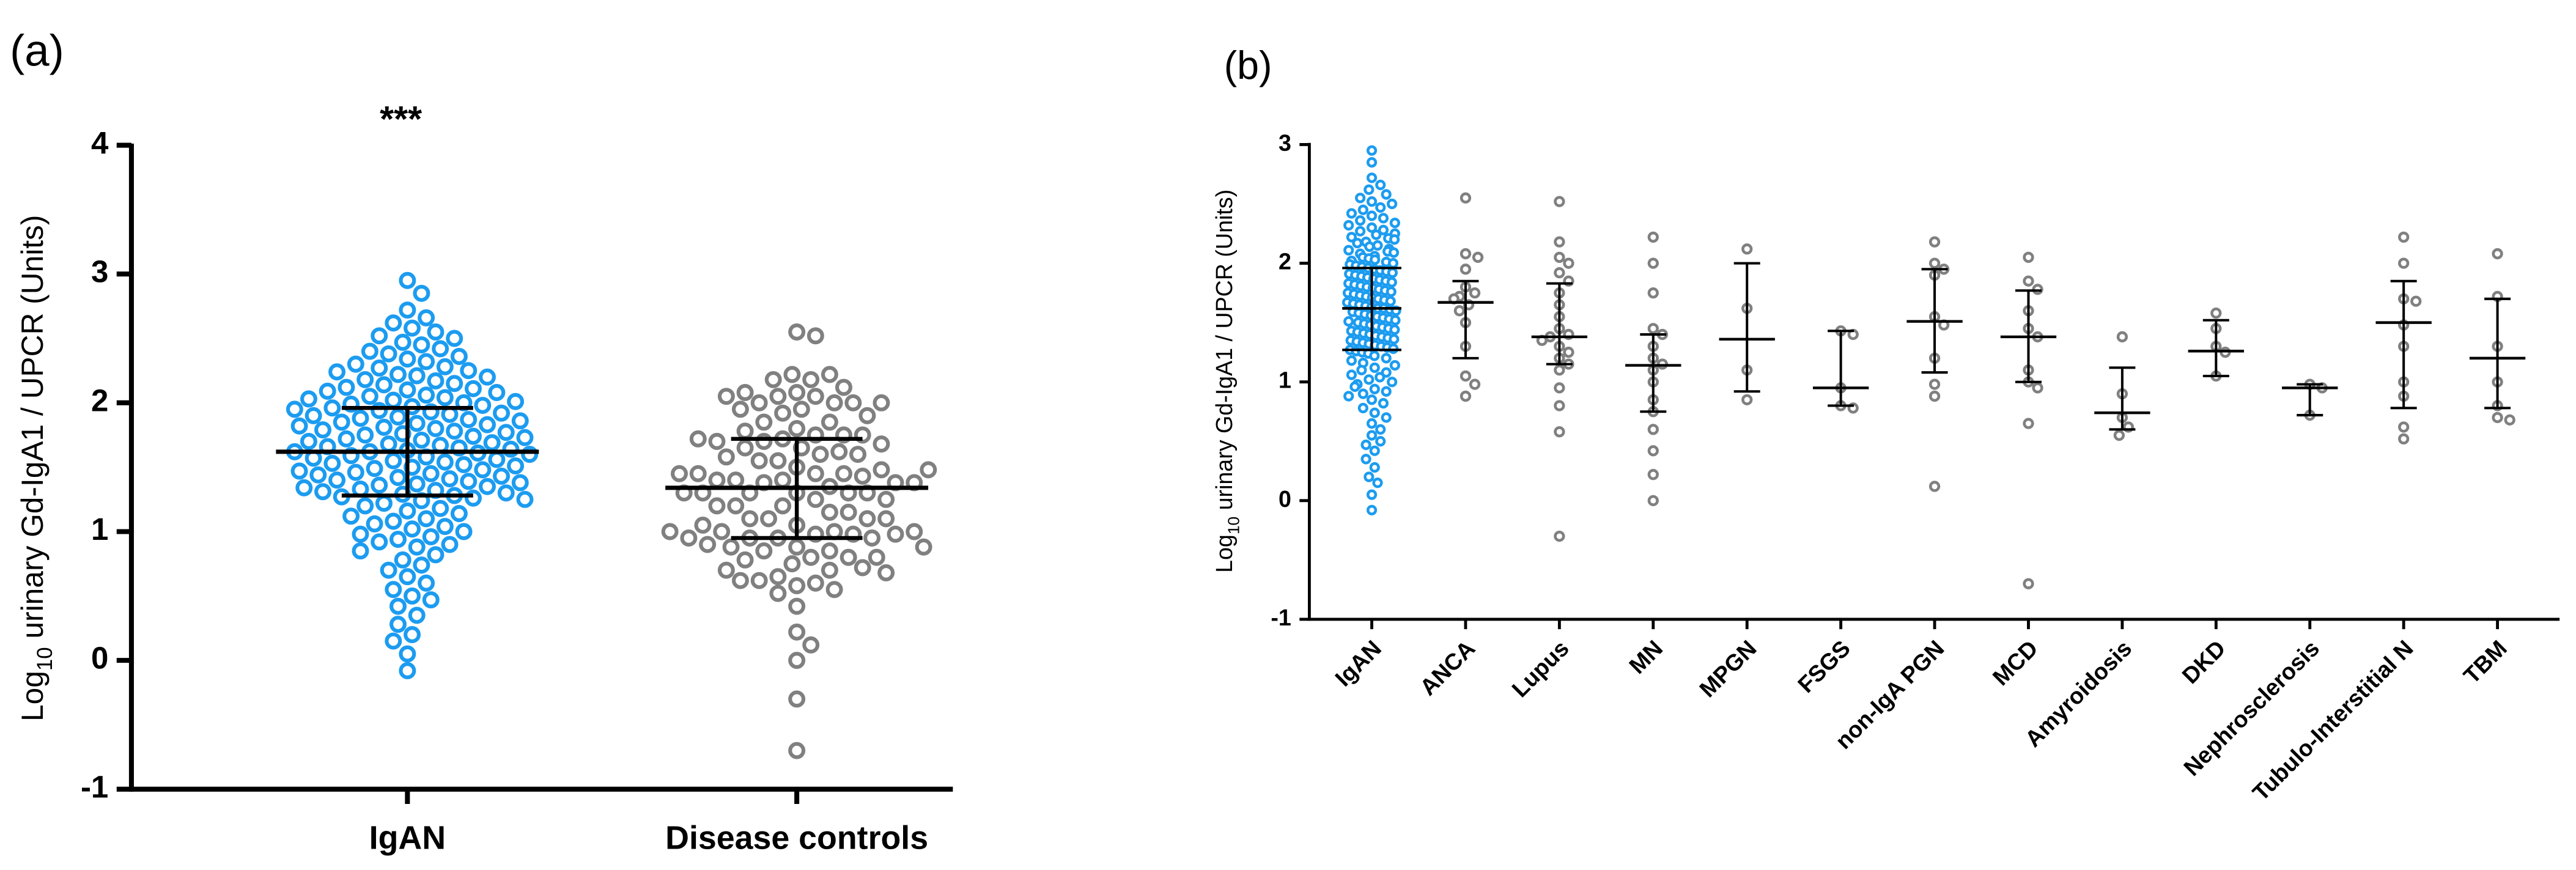 This screenshot has width=2576, height=870. I want to click on y-tick-label: 3, so click(1285, 142).